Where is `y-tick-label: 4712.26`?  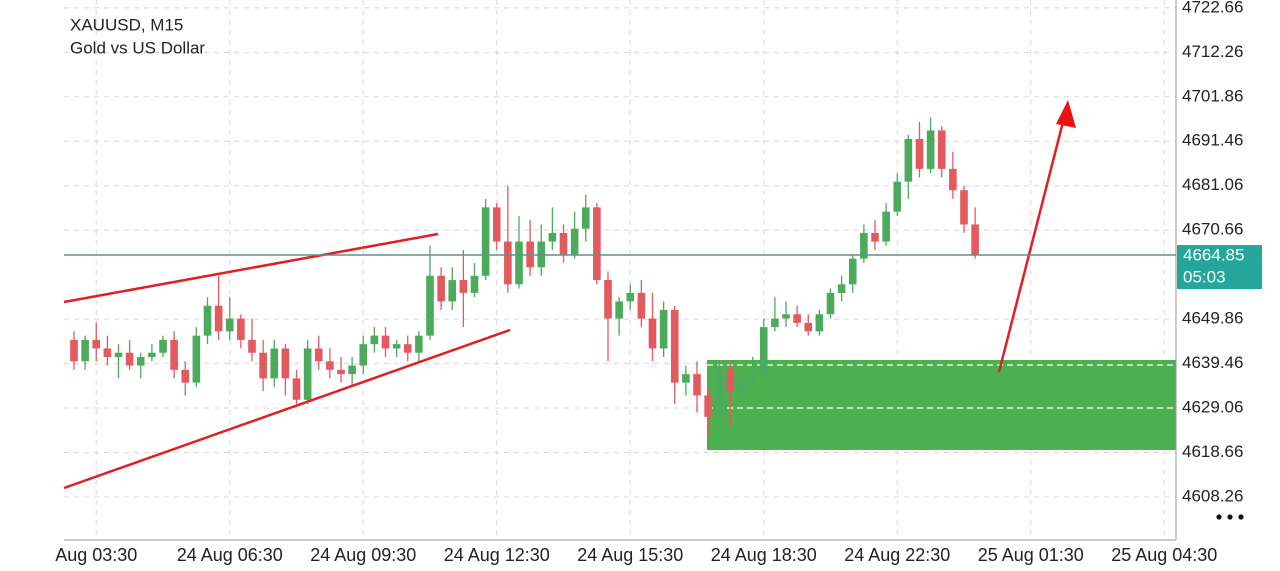
y-tick-label: 4712.26 is located at coordinates (1212, 51).